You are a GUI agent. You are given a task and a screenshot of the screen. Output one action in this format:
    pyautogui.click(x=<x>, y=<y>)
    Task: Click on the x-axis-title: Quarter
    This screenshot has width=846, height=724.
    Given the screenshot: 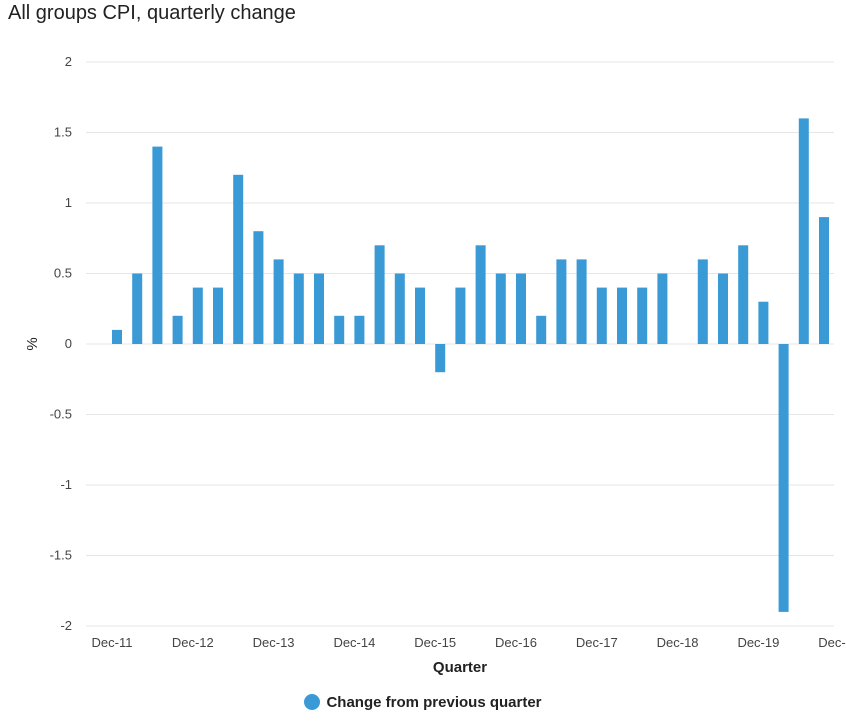 What is the action you would take?
    pyautogui.click(x=460, y=667)
    